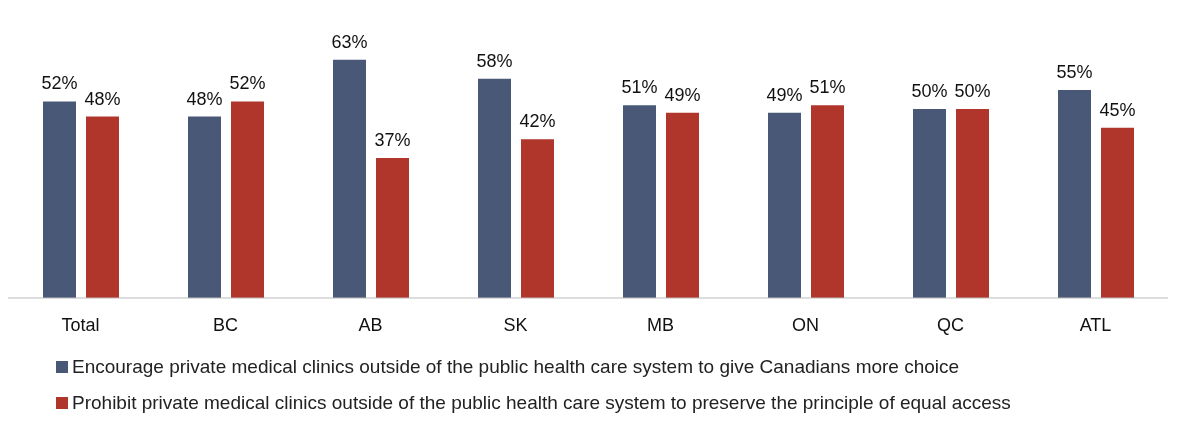 The image size is (1187, 430). What do you see at coordinates (1095, 324) in the screenshot?
I see `x-tick-label: ATL` at bounding box center [1095, 324].